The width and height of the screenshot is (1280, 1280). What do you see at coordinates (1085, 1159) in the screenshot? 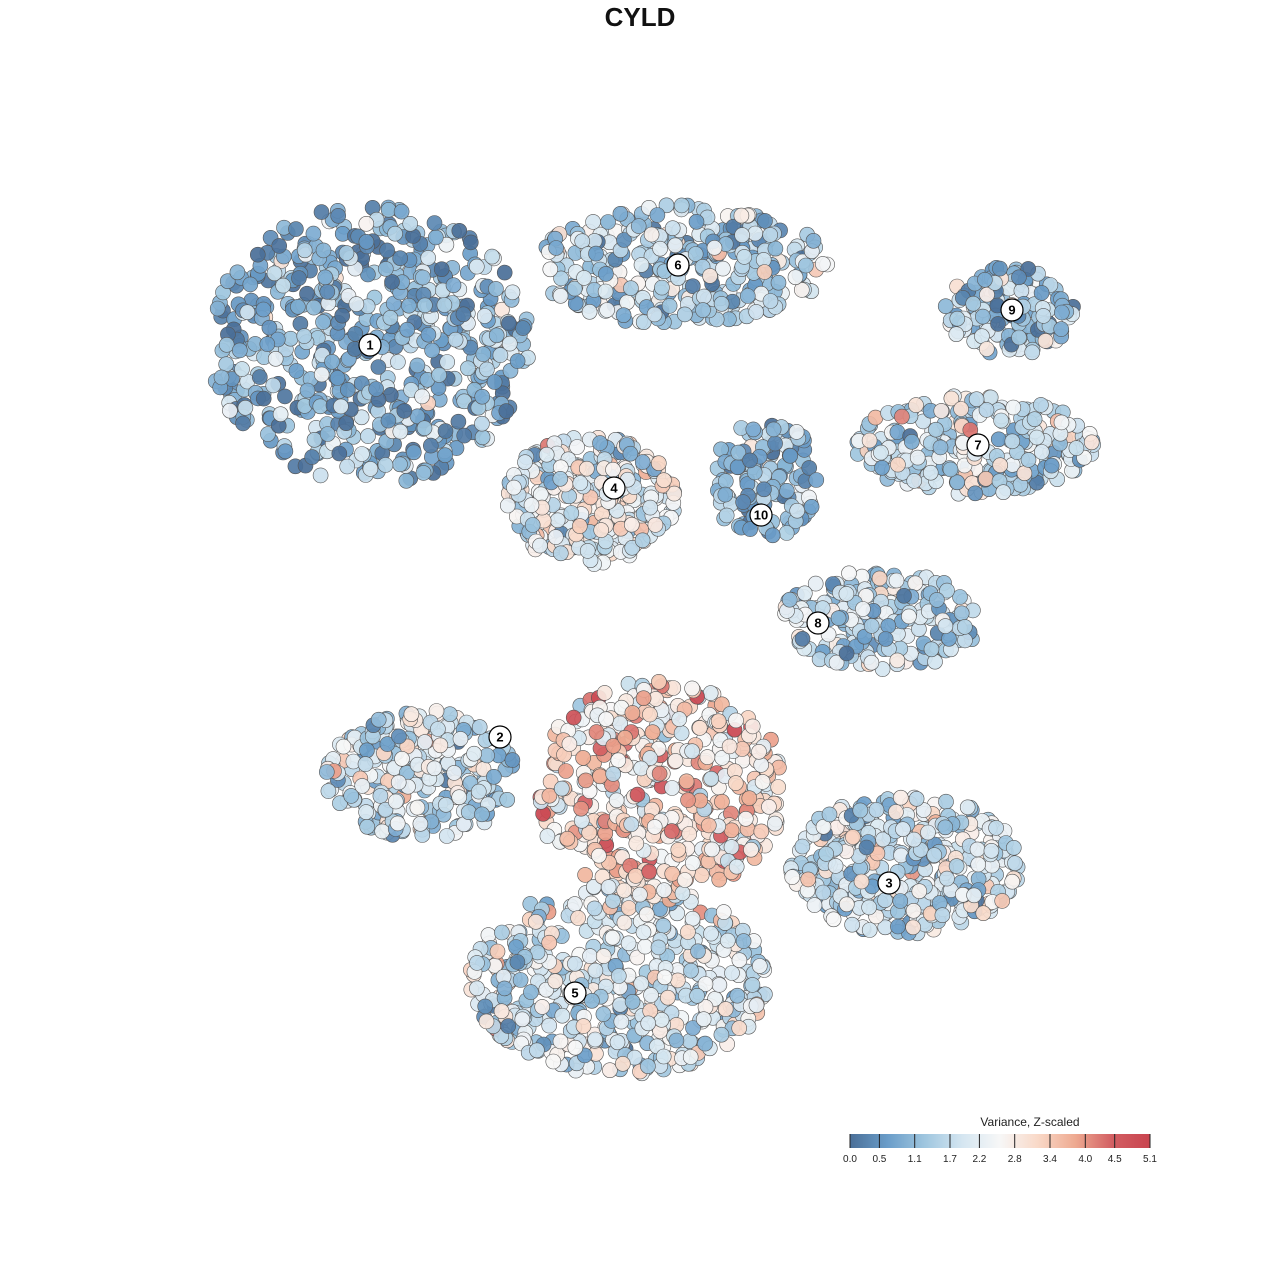
I see `colorbar-tick-label: 4.0` at bounding box center [1085, 1159].